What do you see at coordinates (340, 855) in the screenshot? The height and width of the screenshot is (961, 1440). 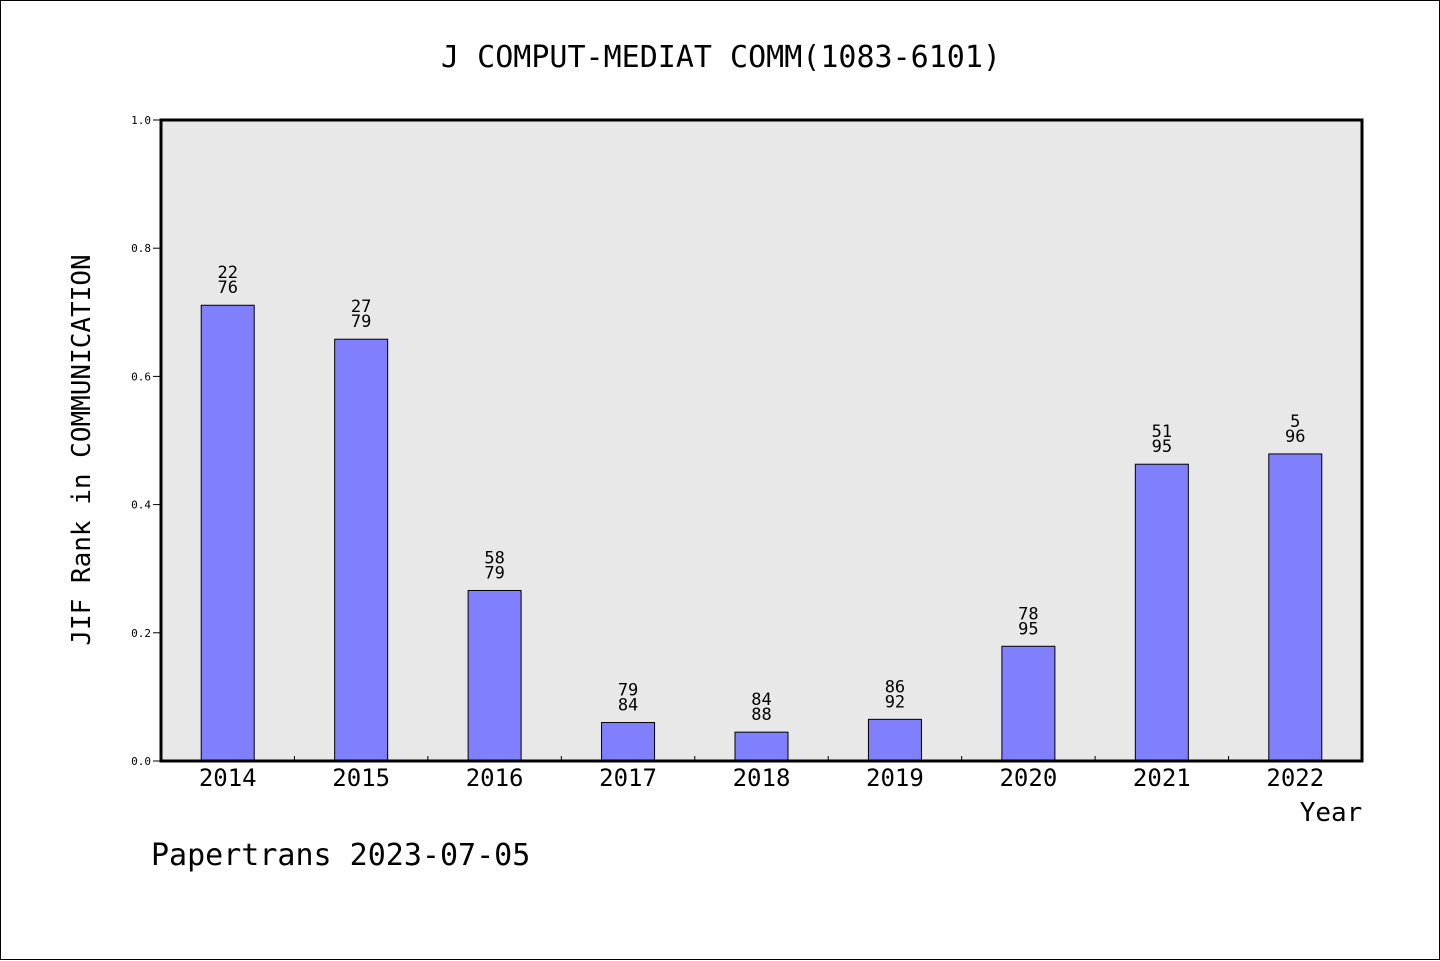 I see `footer-text: Papertrans 2023-07-05` at bounding box center [340, 855].